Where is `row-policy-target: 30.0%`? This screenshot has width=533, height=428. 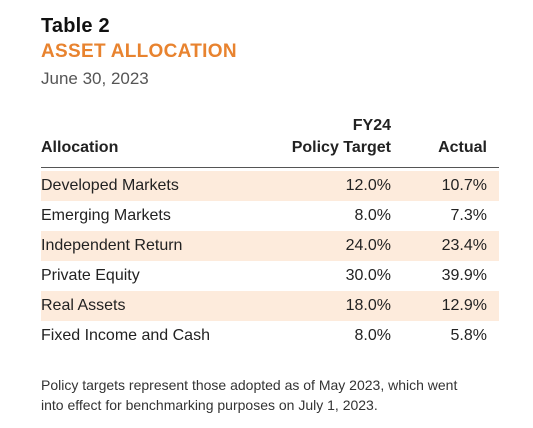 row-policy-target: 30.0% is located at coordinates (368, 275).